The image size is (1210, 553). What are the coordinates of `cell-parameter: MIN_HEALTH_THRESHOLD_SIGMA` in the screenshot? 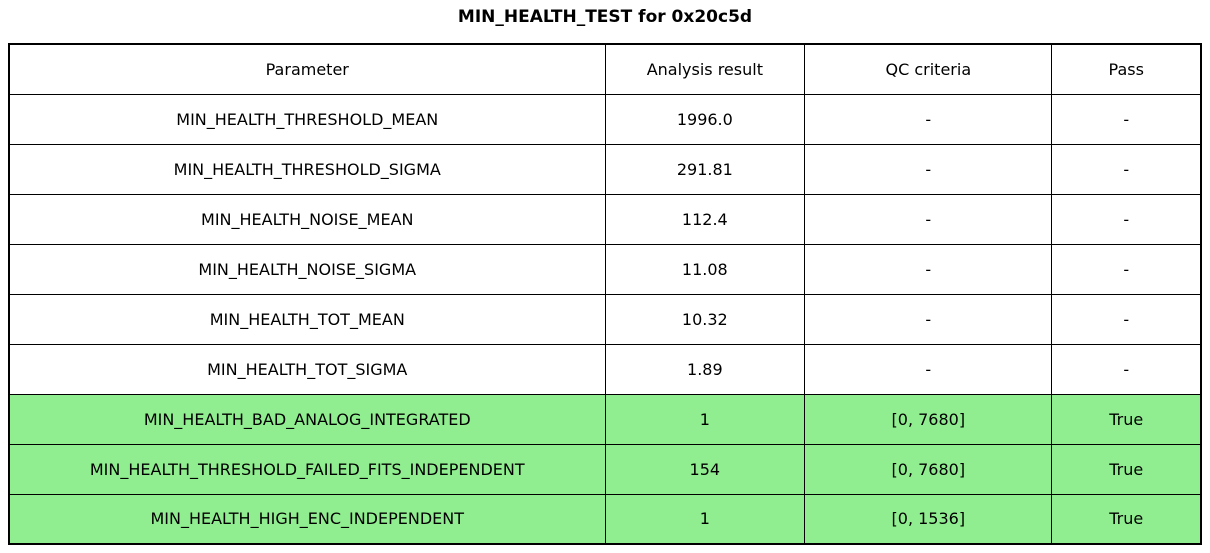 It's located at (307, 169).